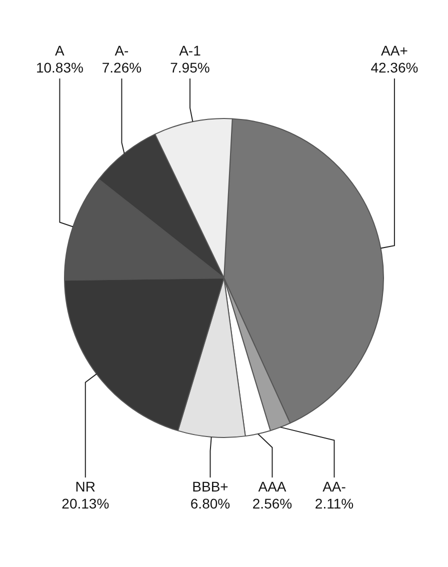 The image size is (448, 567). Describe the element at coordinates (86, 503) in the screenshot. I see `data-label: 20.13%` at that location.